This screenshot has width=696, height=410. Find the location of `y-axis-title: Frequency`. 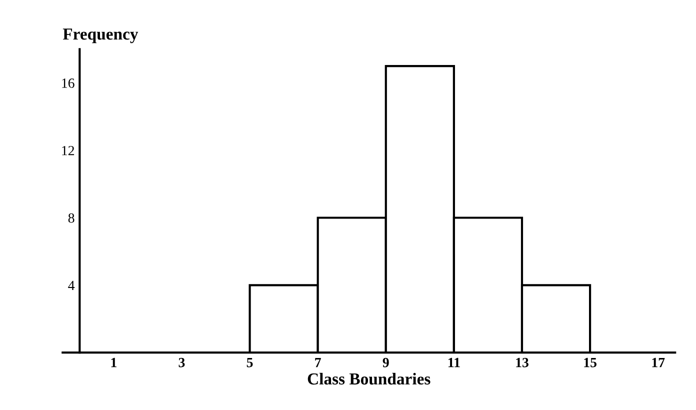

y-axis-title: Frequency is located at coordinates (100, 36).